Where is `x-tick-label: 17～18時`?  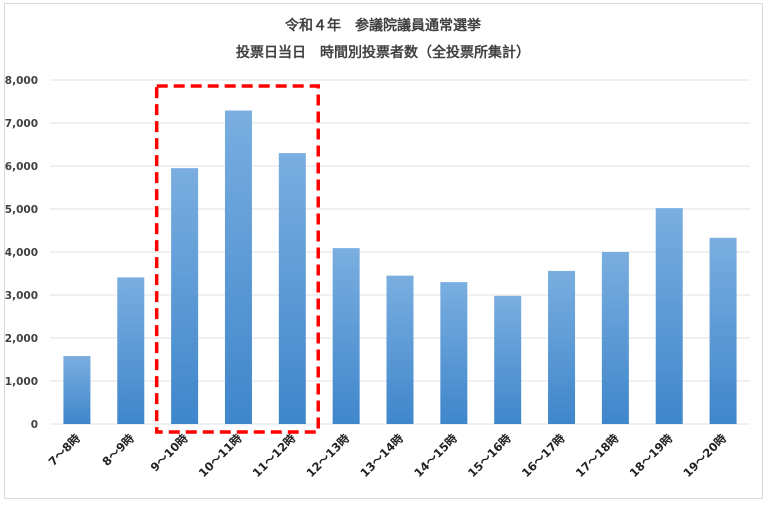
x-tick-label: 17～18時 is located at coordinates (597, 455).